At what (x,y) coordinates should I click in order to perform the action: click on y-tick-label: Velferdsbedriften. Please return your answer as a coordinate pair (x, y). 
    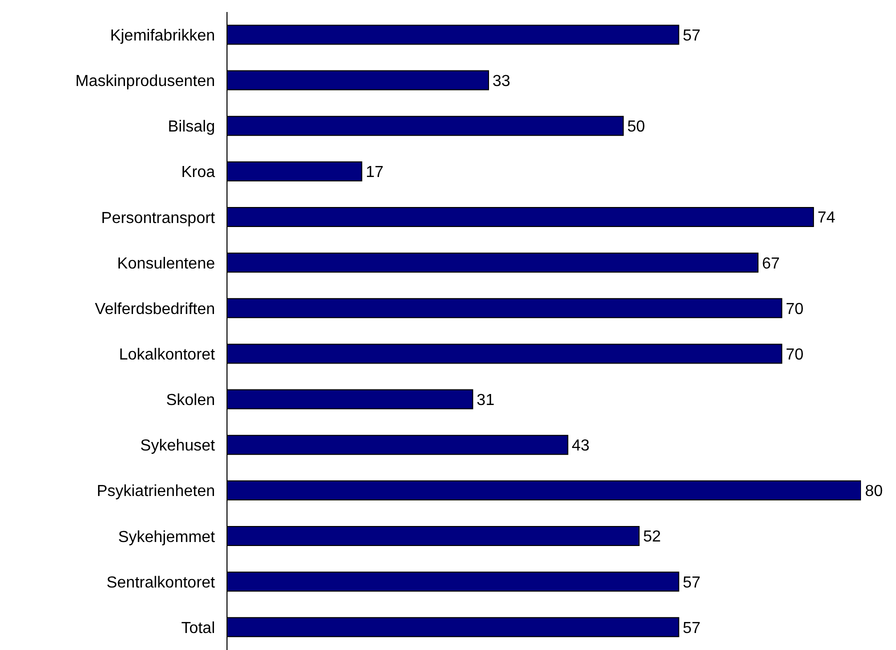
    Looking at the image, I should click on (154, 309).